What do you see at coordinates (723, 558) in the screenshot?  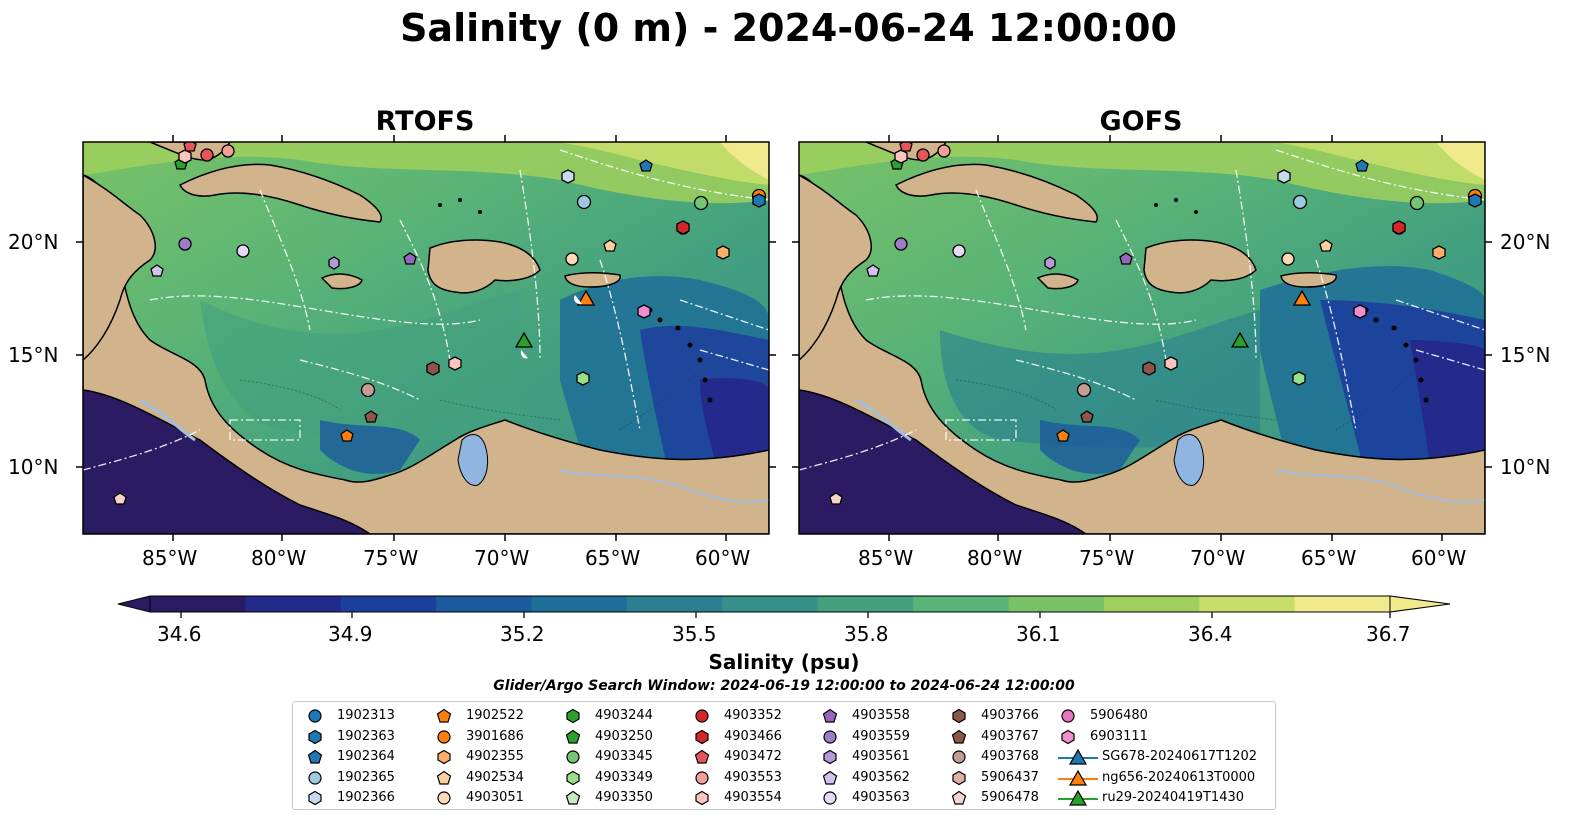 I see `lon-label-60w-left: 60°W` at bounding box center [723, 558].